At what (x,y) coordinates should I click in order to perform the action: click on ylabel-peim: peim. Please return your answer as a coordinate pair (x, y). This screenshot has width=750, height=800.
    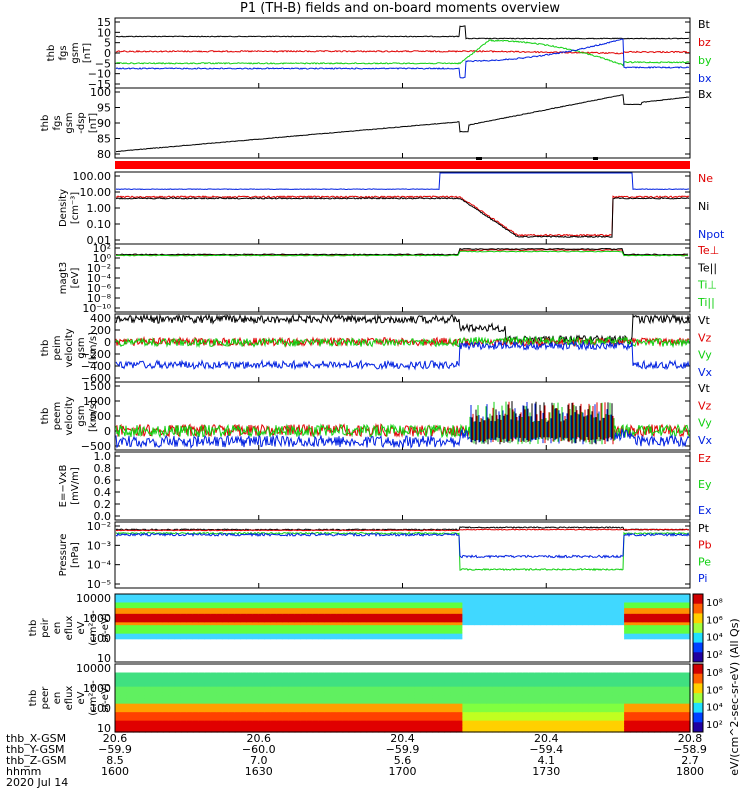
    Looking at the image, I should click on (57, 347).